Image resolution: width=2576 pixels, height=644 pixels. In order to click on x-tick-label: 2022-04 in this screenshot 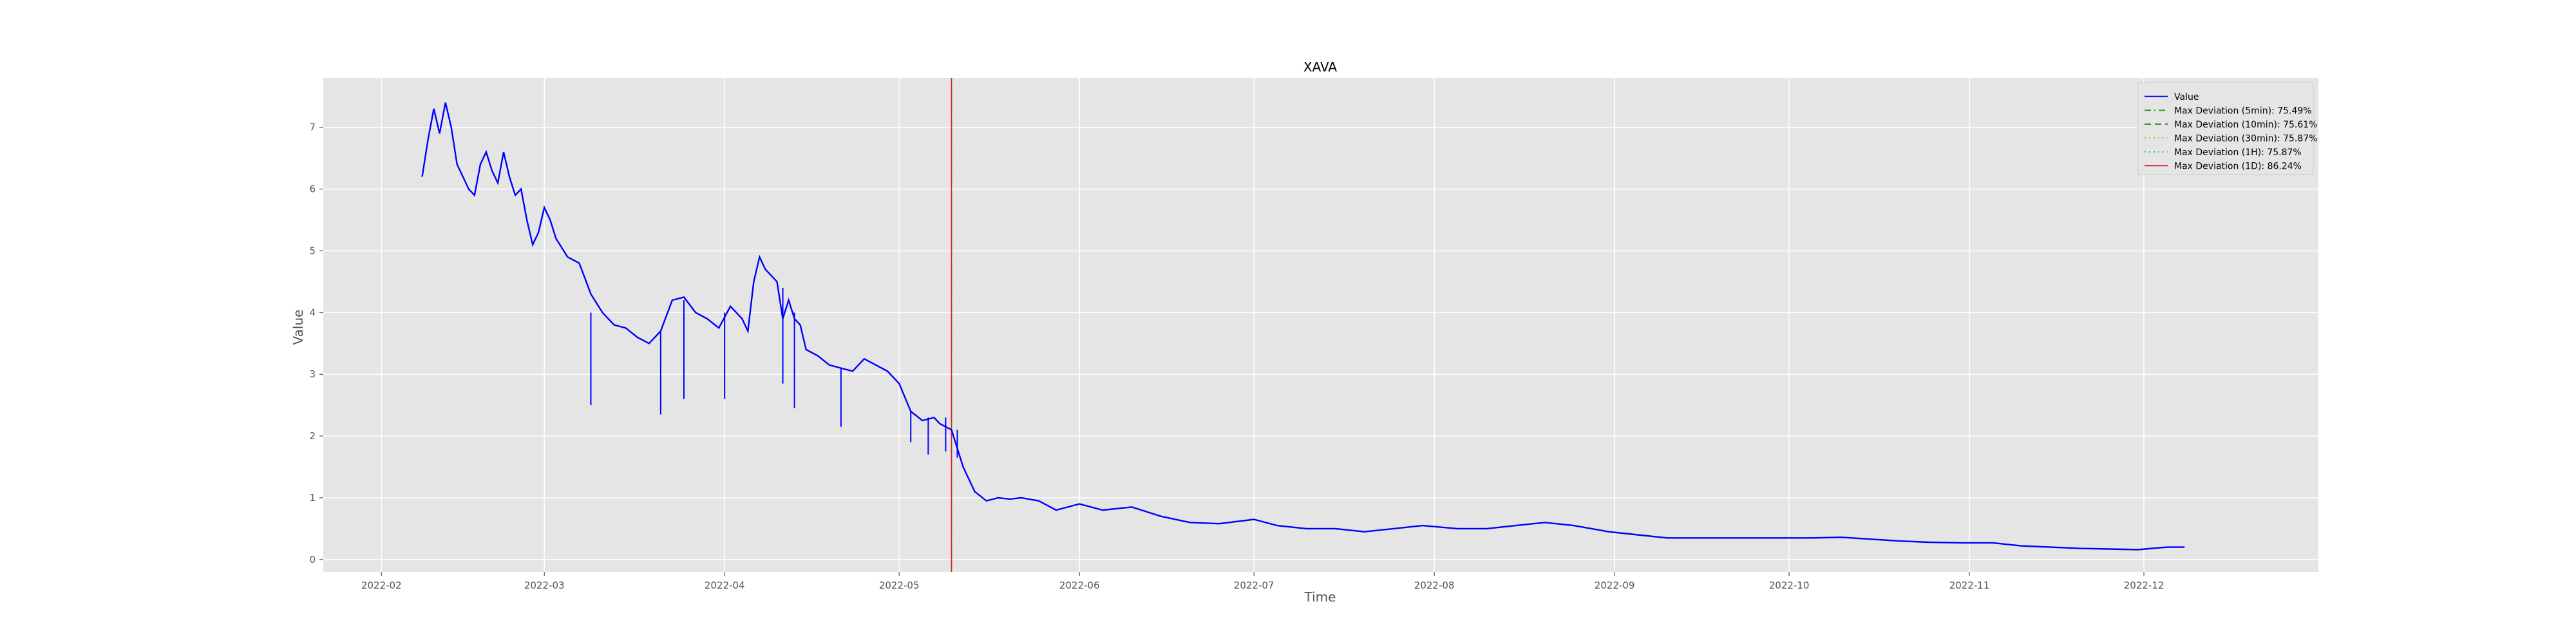, I will do `click(725, 586)`.